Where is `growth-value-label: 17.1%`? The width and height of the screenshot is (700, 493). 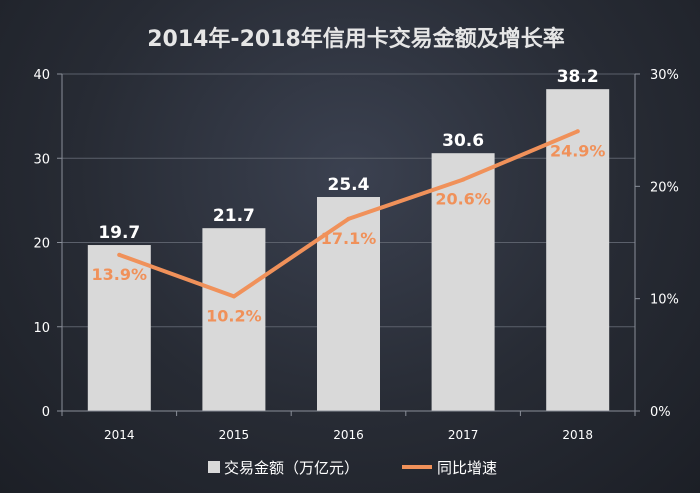 growth-value-label: 17.1% is located at coordinates (349, 238).